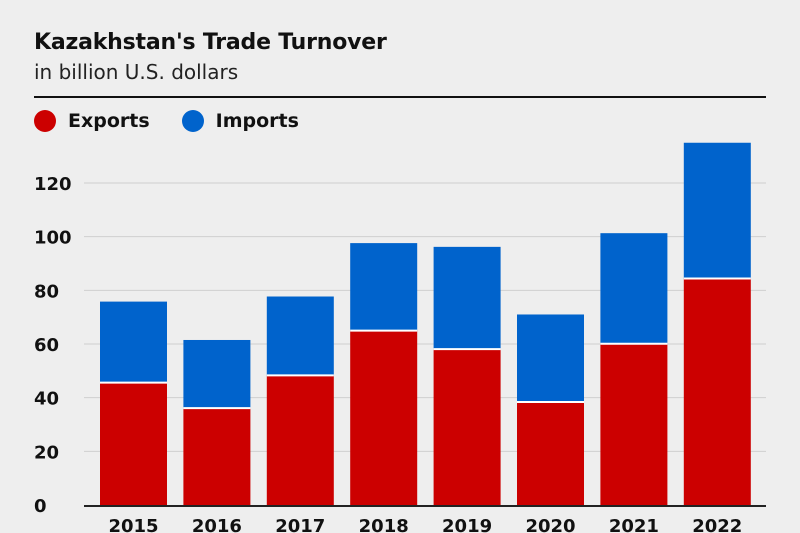 The width and height of the screenshot is (800, 533). I want to click on y-tick-label: 80, so click(46, 291).